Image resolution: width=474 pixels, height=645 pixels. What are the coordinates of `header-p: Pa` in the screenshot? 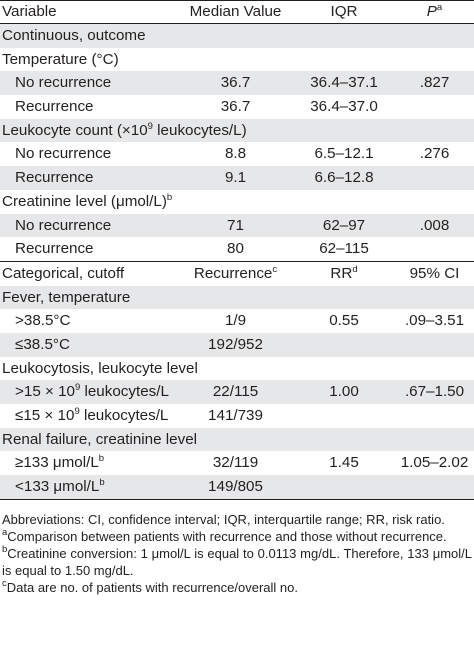 It's located at (434, 12).